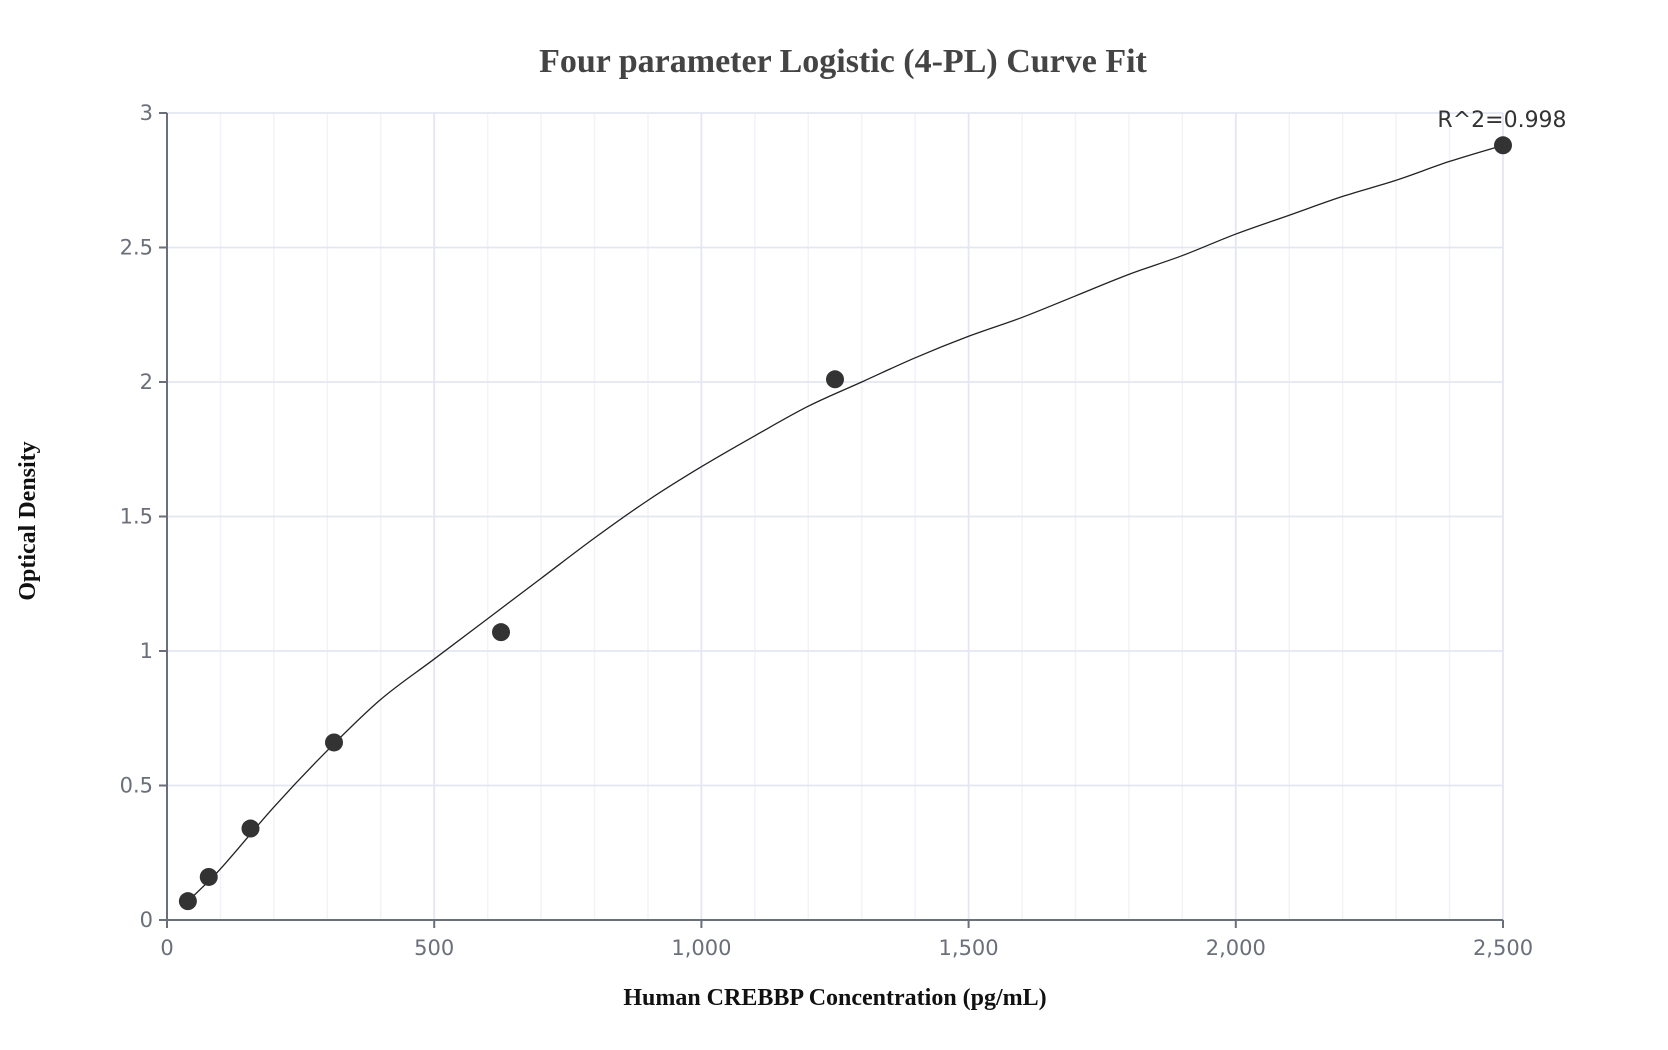 The width and height of the screenshot is (1668, 1050). What do you see at coordinates (28, 520) in the screenshot?
I see `y-axis-title: Optical Density` at bounding box center [28, 520].